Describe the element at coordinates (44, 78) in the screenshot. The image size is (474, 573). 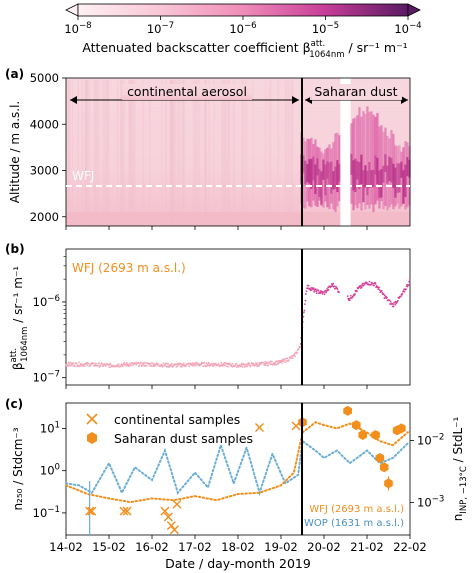
I see `panel-a-ytick-label: 5000` at that location.